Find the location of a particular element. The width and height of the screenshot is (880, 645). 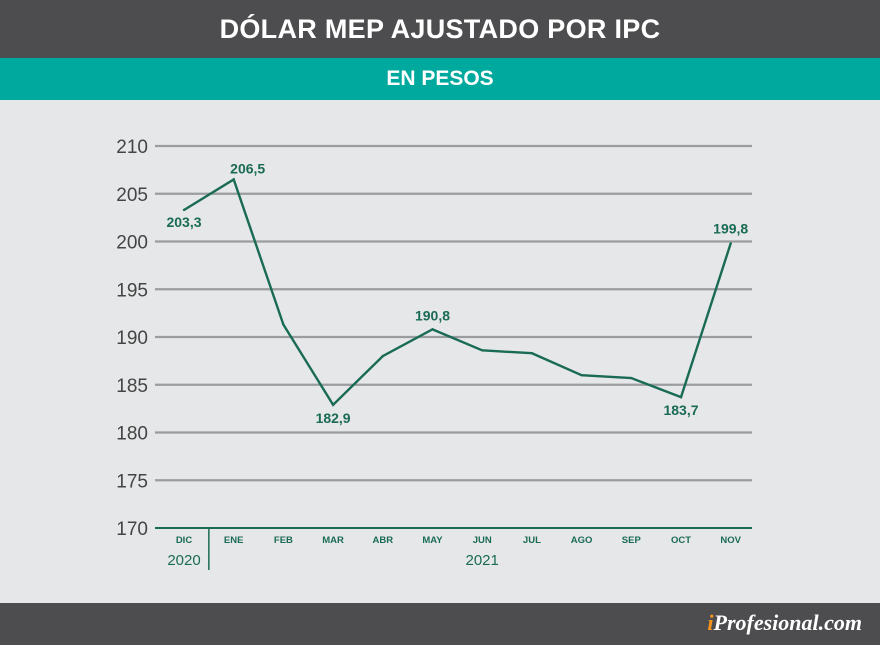

brand-logo: iProfesional.com is located at coordinates (784, 622).